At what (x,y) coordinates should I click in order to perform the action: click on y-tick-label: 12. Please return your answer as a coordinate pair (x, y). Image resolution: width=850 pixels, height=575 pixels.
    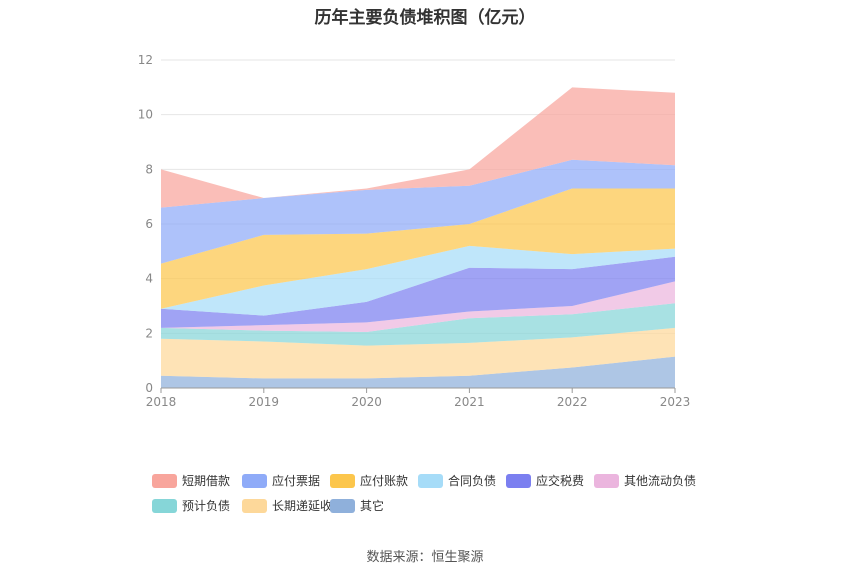
    Looking at the image, I should click on (145, 60).